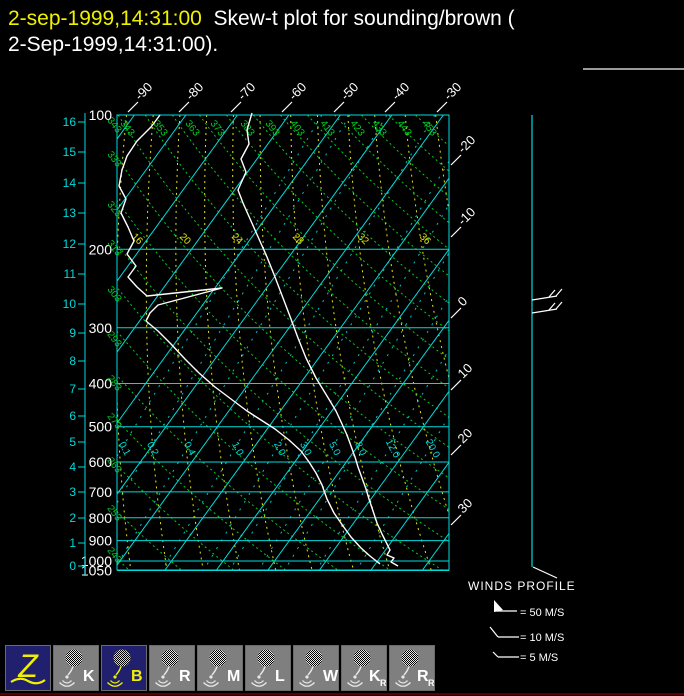  What do you see at coordinates (542, 613) in the screenshot?
I see `winds-legend-label: = 50 M/S` at bounding box center [542, 613].